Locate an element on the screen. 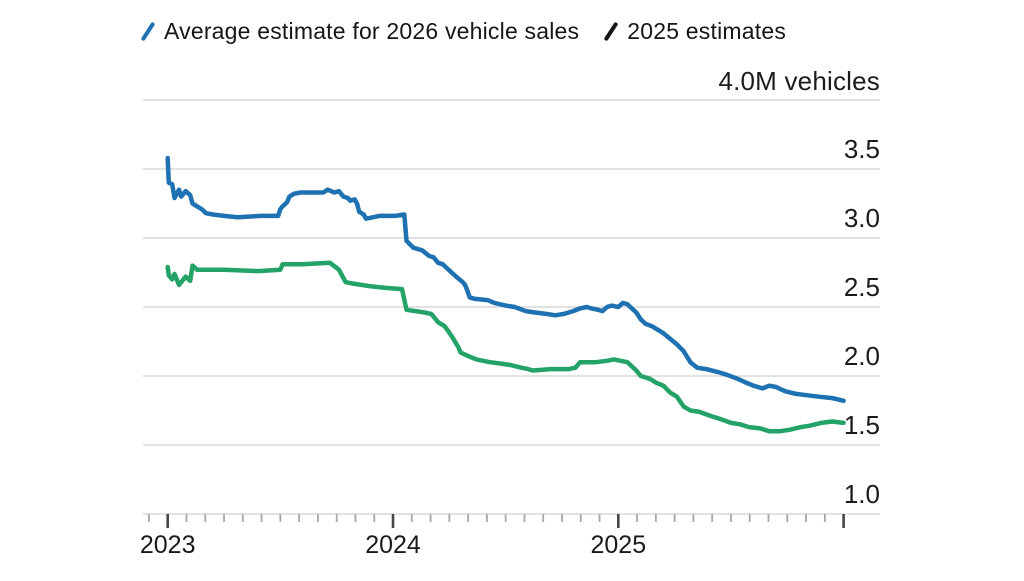  black-slash-icon is located at coordinates (611, 31).